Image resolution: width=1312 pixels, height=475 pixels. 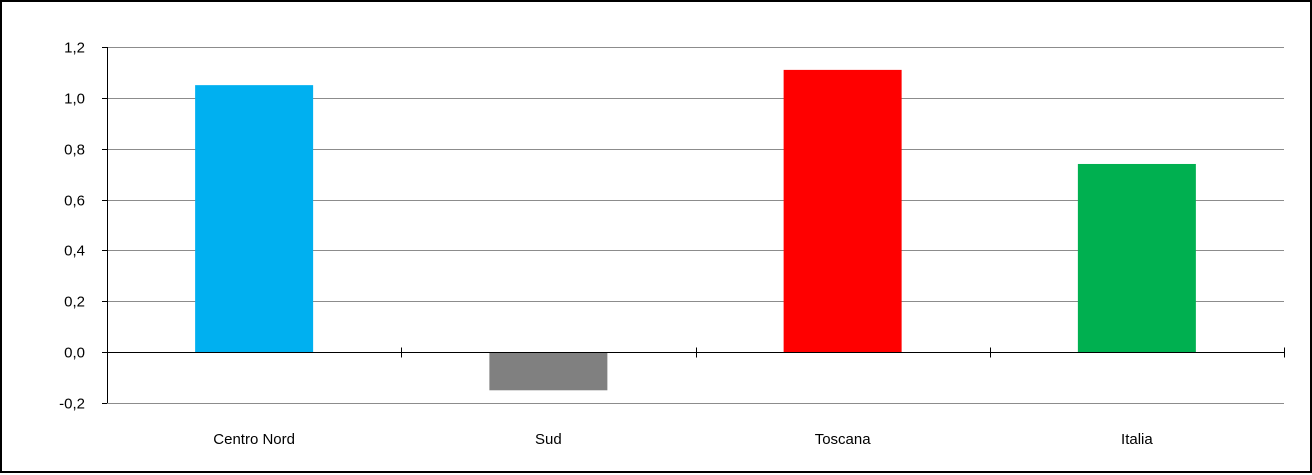 I want to click on y-tick-label: -0,2, so click(x=72, y=404).